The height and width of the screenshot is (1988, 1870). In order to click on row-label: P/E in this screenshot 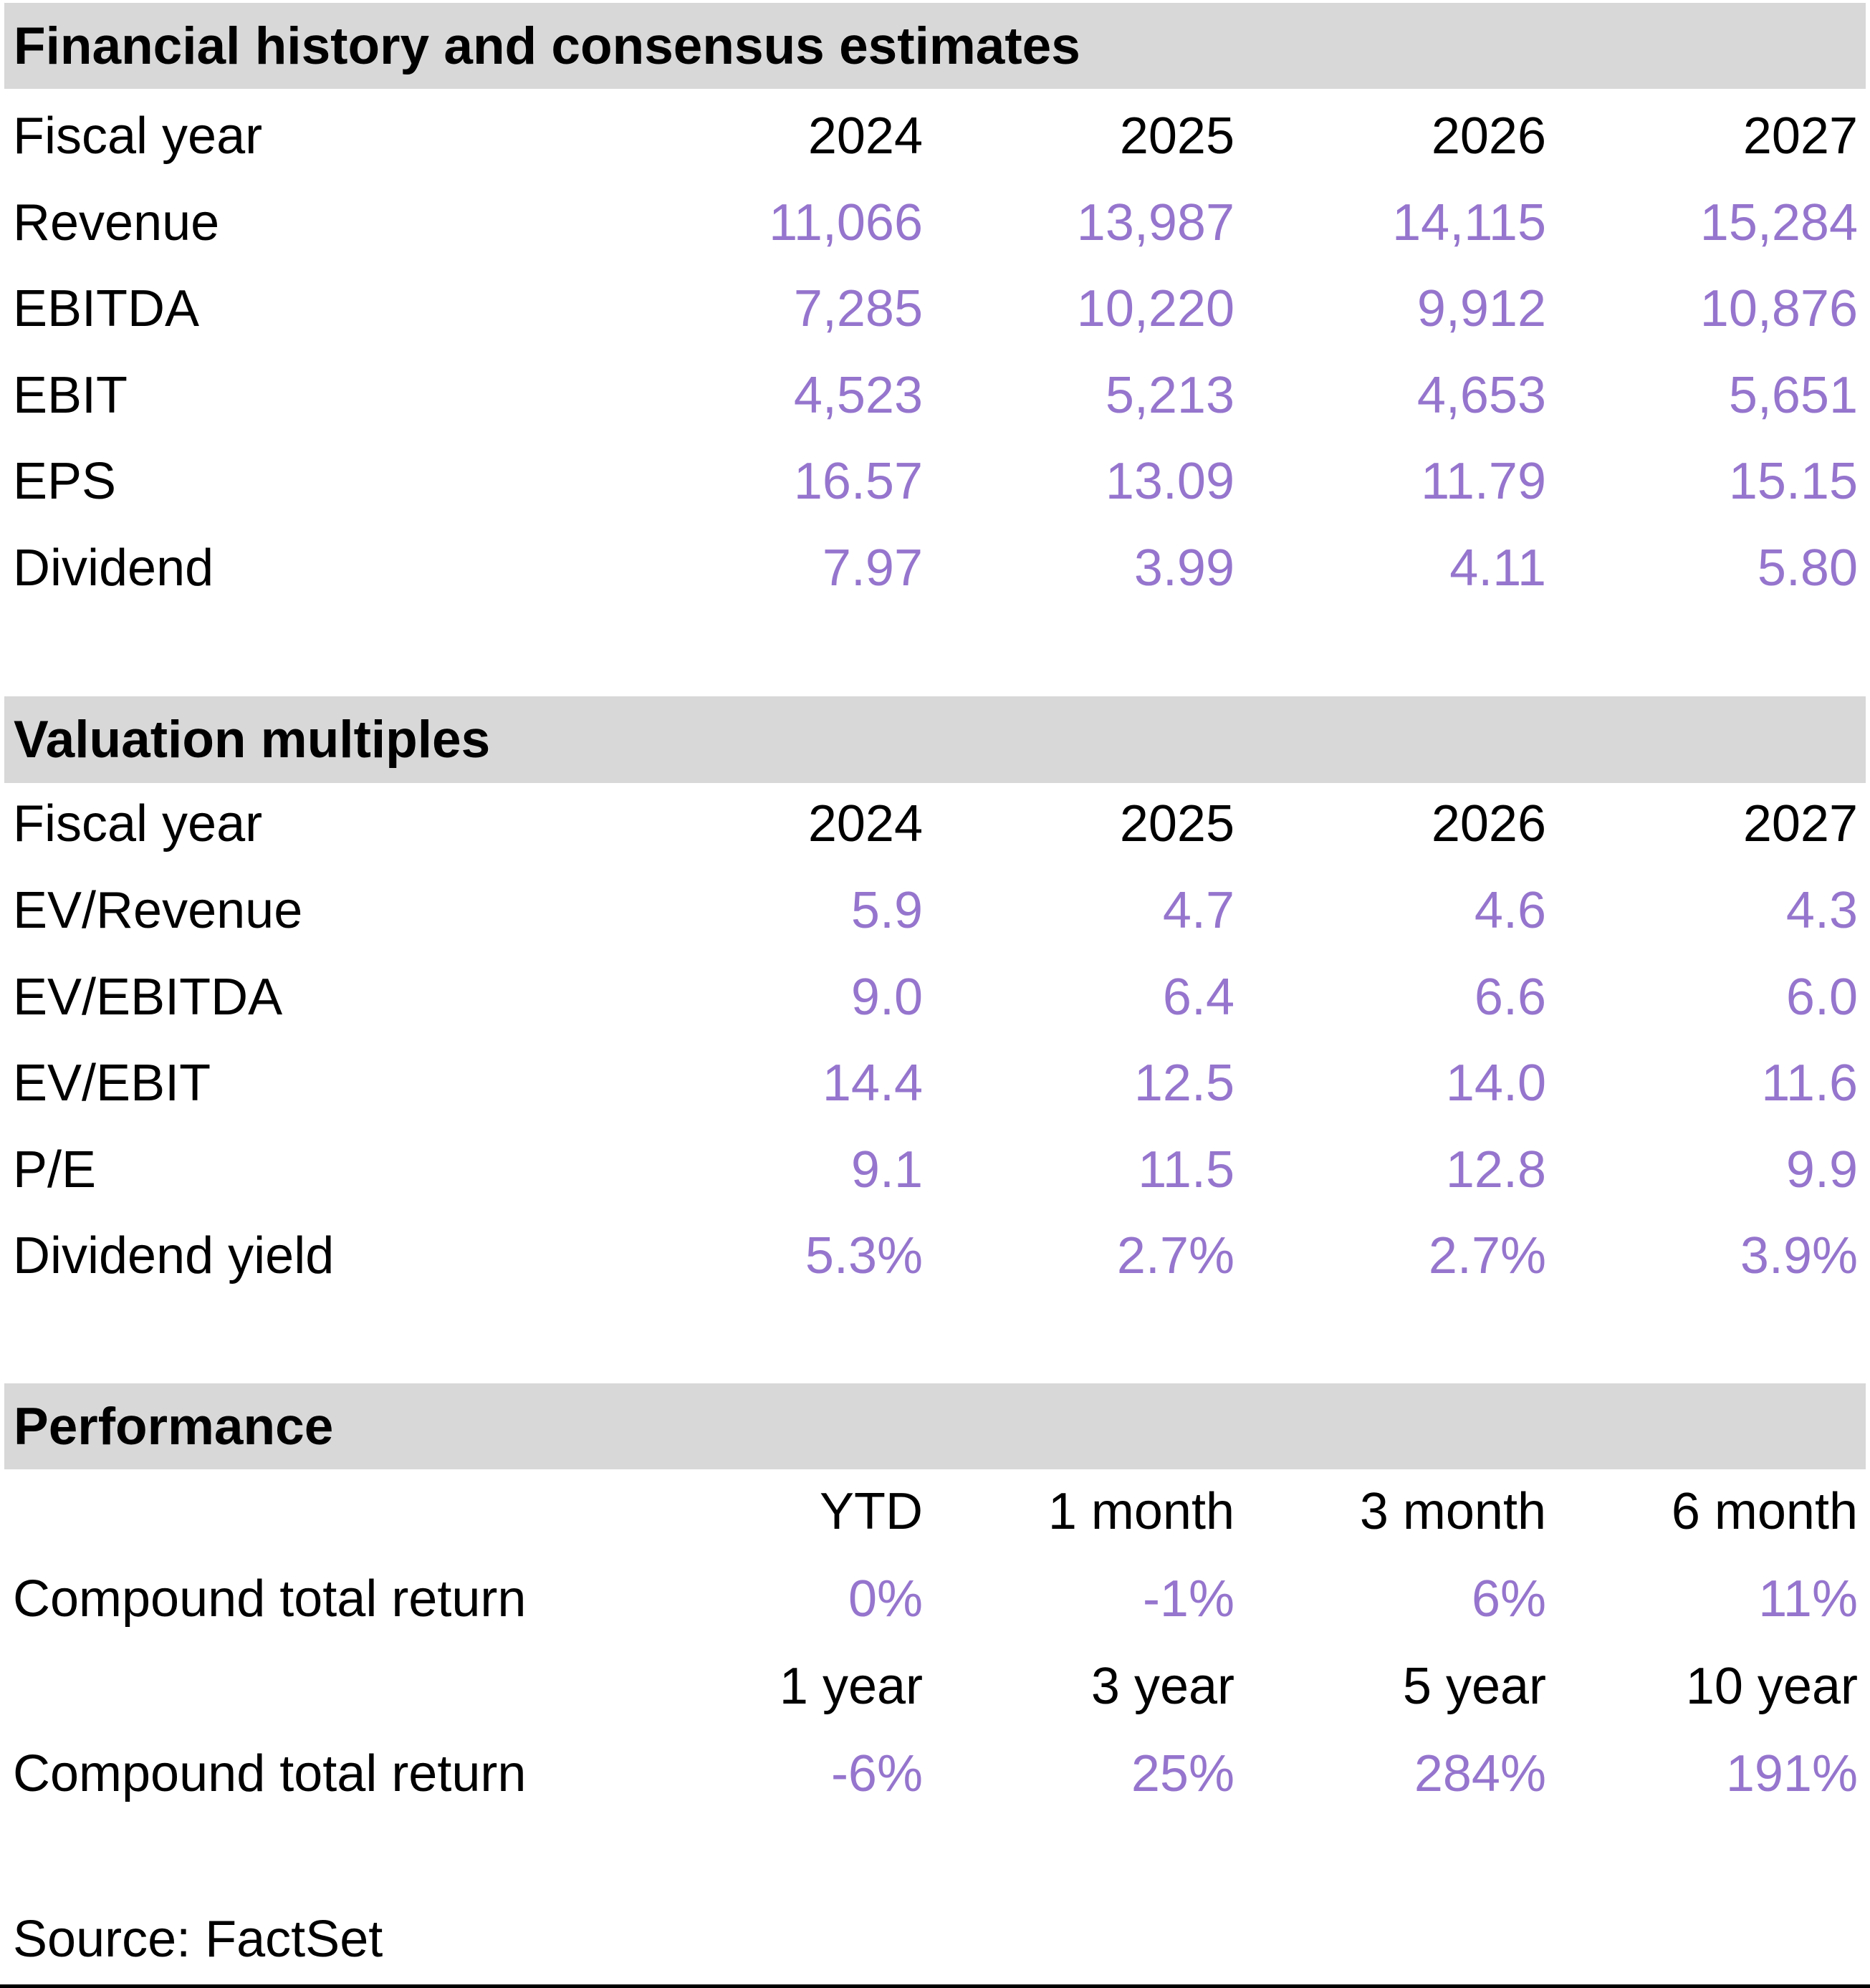, I will do `click(55, 1170)`.